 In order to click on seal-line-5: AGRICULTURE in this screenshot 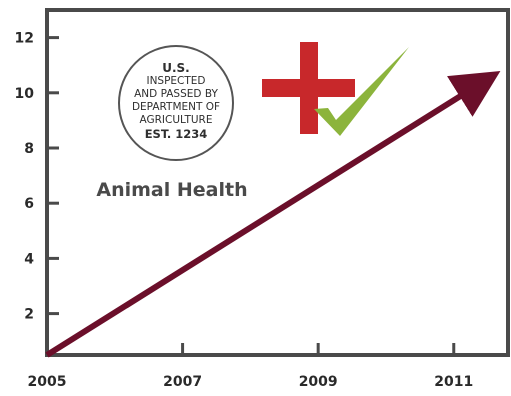, I will do `click(176, 120)`.